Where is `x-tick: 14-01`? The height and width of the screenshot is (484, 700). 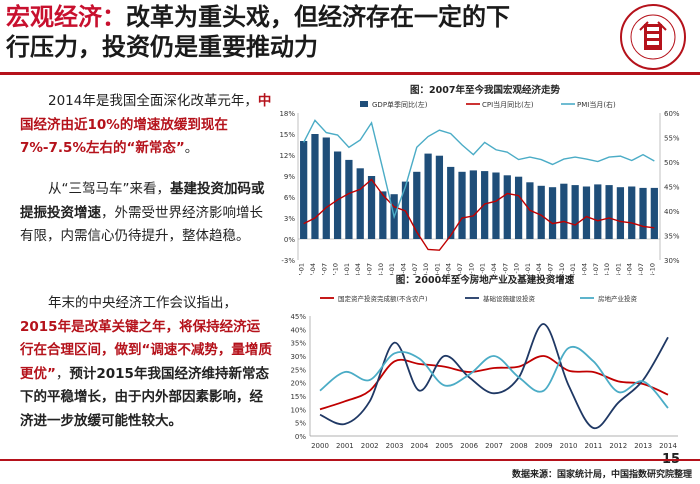 x-tick: 14-01 is located at coordinates (618, 269).